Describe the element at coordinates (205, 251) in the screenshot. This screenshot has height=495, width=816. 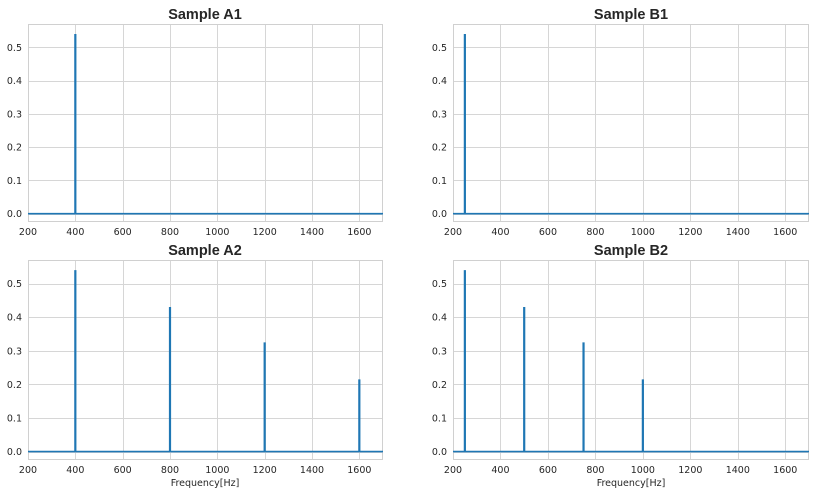
I see `chart-title: Sample A2` at that location.